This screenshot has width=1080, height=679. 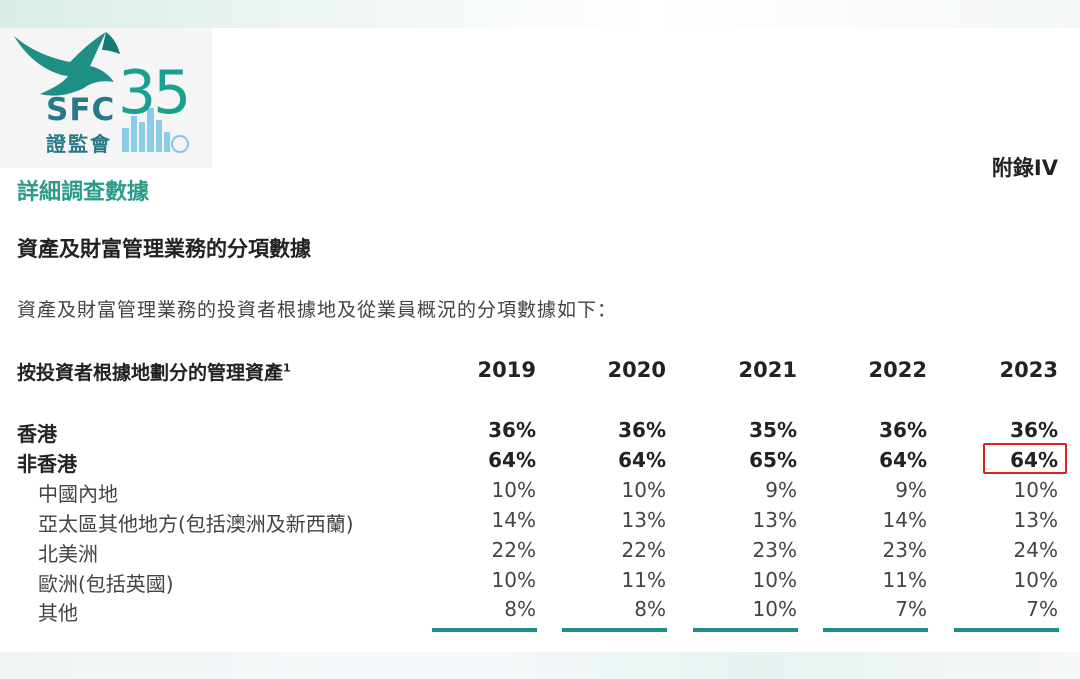 What do you see at coordinates (506, 370) in the screenshot?
I see `year-header-2019: 2019` at bounding box center [506, 370].